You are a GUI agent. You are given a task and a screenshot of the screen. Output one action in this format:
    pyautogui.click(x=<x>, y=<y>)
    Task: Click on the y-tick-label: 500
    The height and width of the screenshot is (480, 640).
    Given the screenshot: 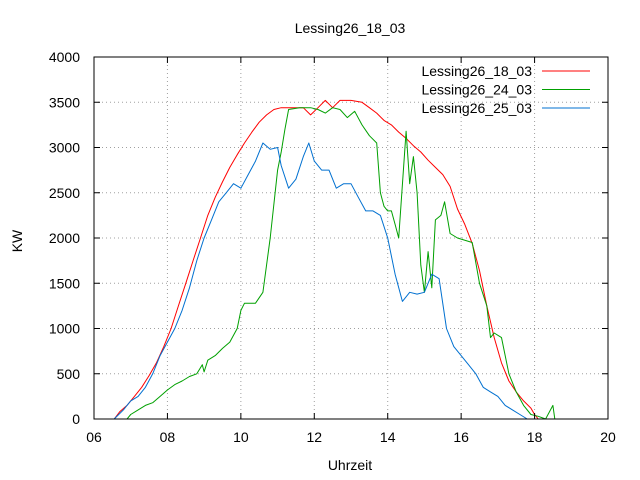 What is the action you would take?
    pyautogui.click(x=69, y=374)
    